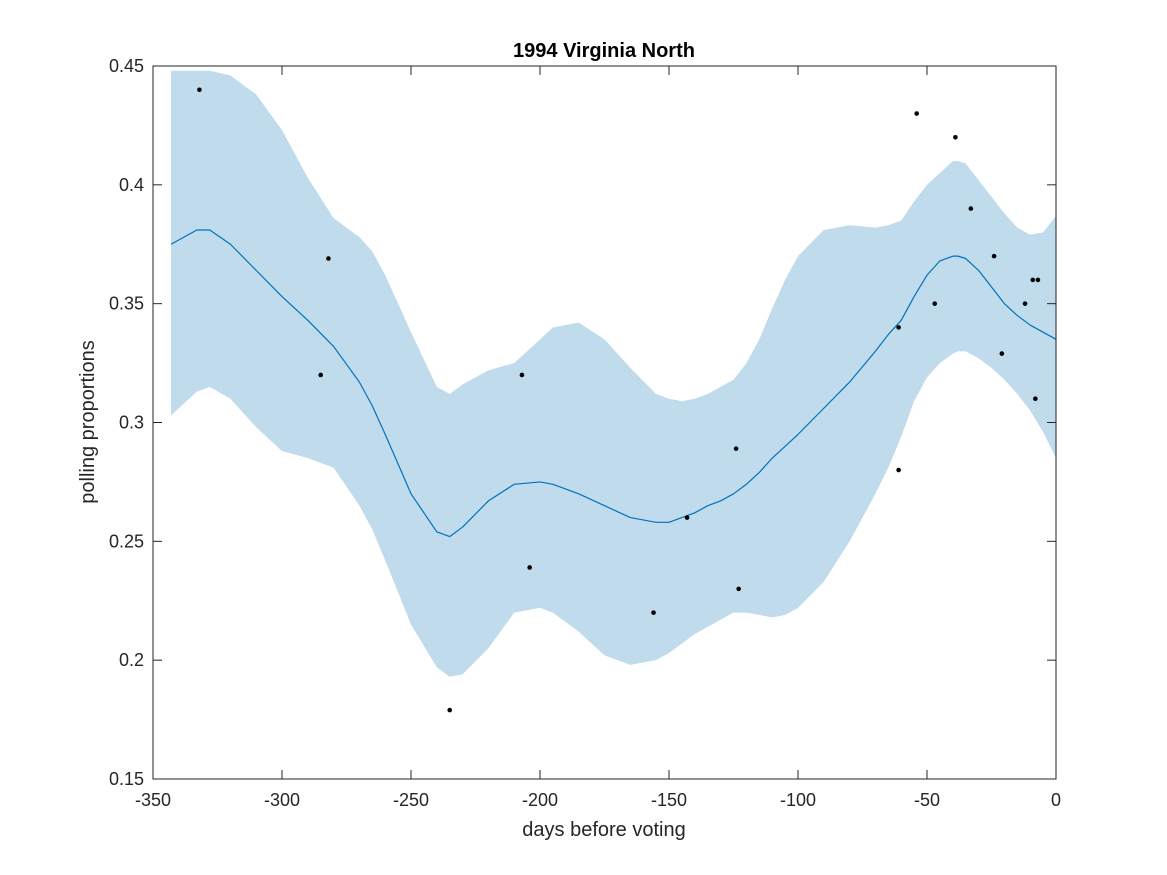 Image resolution: width=1167 pixels, height=875 pixels. I want to click on y-tick-label: 0.25, so click(126, 541).